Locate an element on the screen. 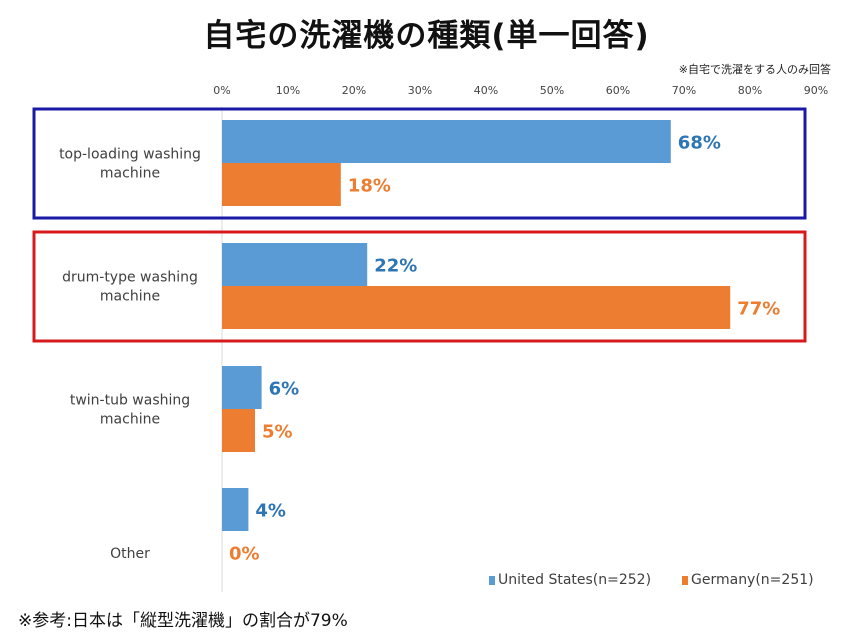 Image resolution: width=853 pixels, height=640 pixels. data-label-germany: 77% is located at coordinates (758, 309).